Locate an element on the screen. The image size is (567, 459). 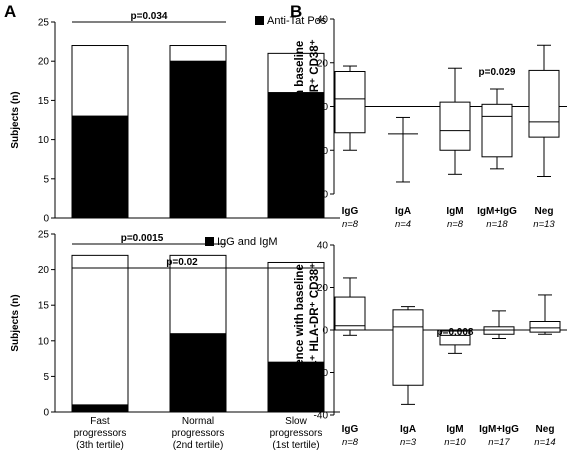
y-axis-label-line2: % CD4⁺ HLA-DR⁺ CD38⁺ is located at coordinates (315, 330).